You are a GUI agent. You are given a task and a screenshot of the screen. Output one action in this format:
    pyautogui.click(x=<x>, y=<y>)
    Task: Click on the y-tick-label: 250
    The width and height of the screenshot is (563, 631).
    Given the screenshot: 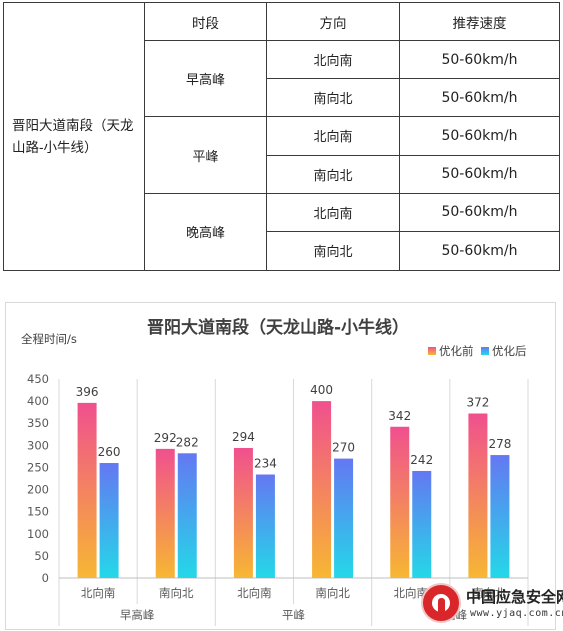 What is the action you would take?
    pyautogui.click(x=38, y=467)
    